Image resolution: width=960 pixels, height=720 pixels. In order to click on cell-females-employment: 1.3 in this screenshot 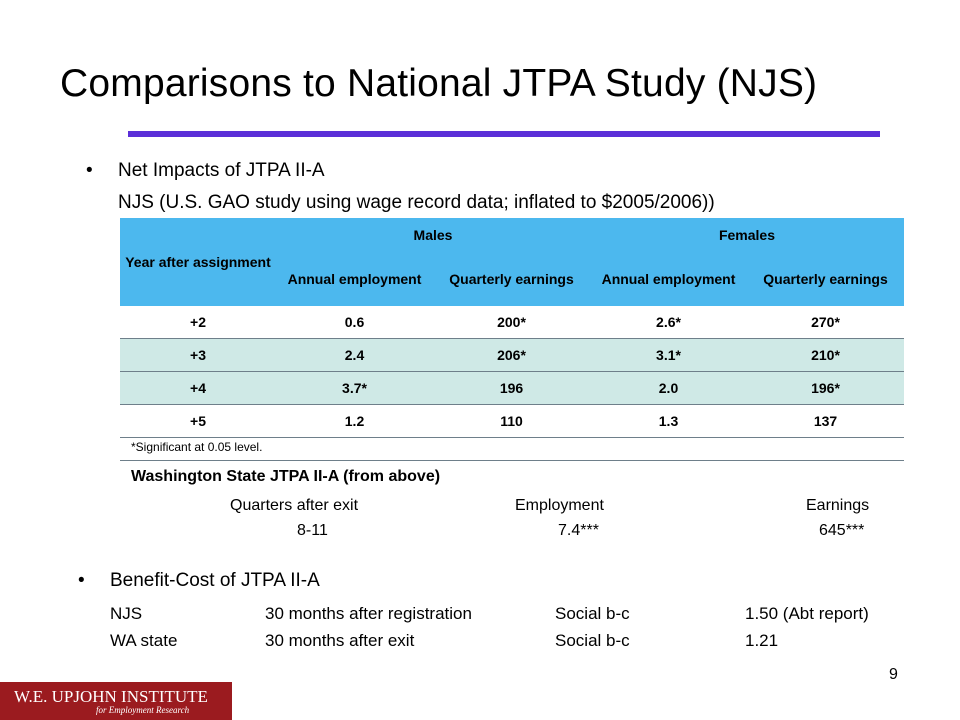, I will do `click(668, 421)`.